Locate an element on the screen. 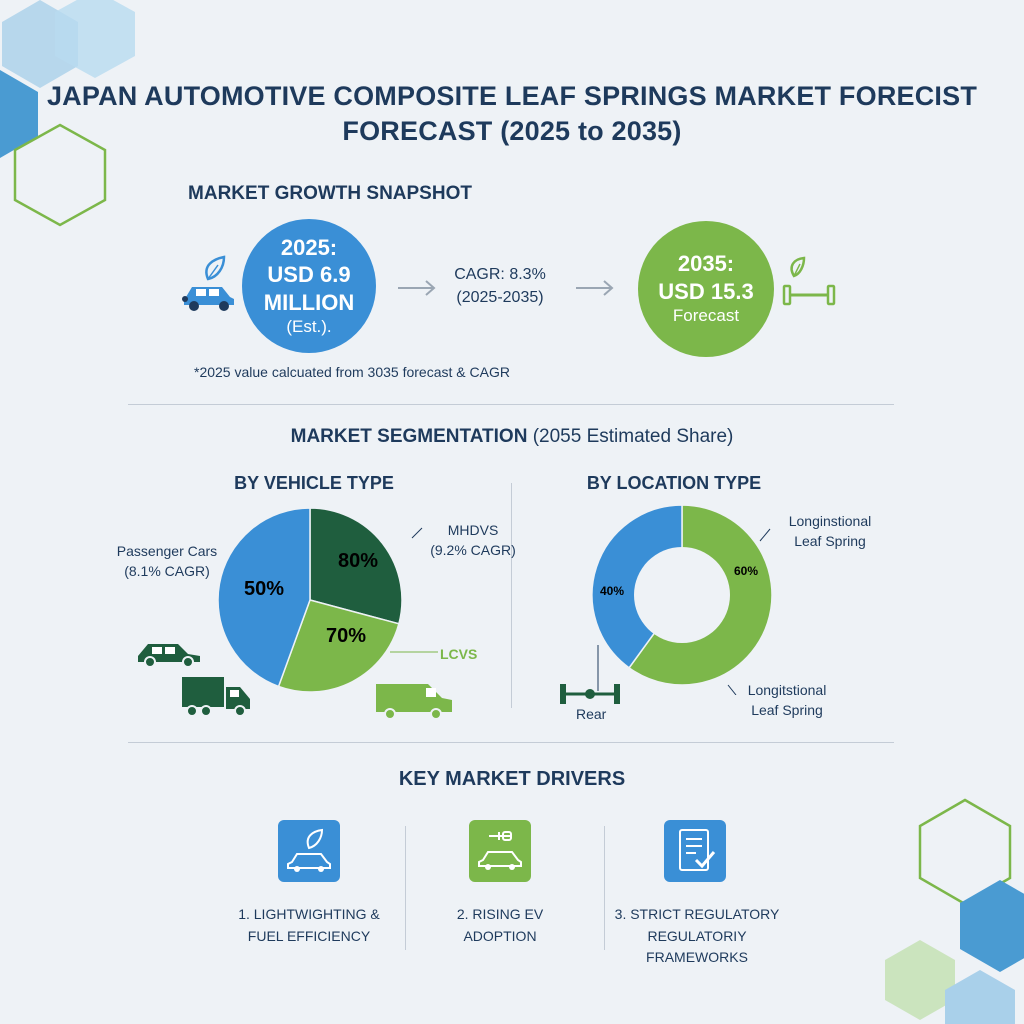  start-year: 2025: is located at coordinates (309, 247).